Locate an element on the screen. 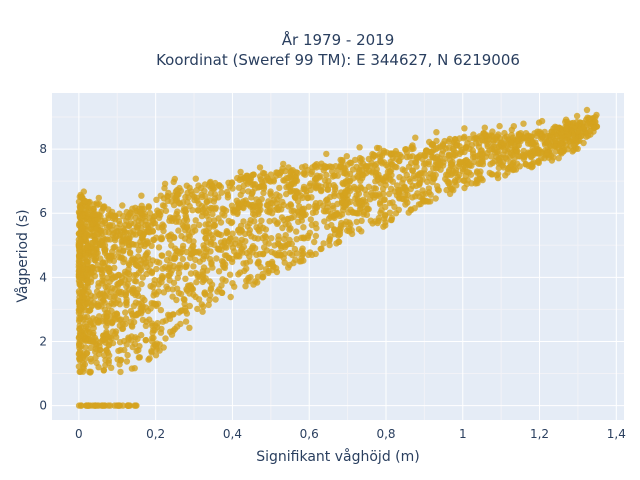 The width and height of the screenshot is (640, 480). y-tick-labels: 0 2 4 6 8 is located at coordinates (43, 277).